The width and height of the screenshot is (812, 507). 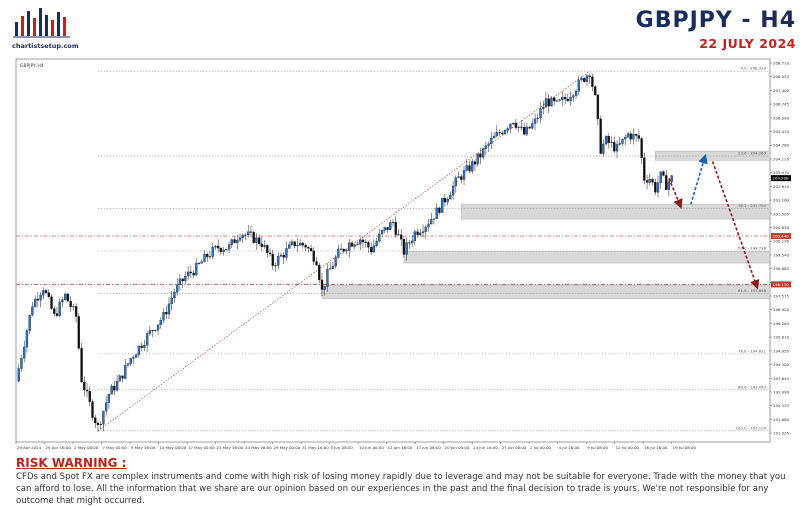 I want to click on brand-logo-text: chartistsetup.com, so click(x=45, y=46).